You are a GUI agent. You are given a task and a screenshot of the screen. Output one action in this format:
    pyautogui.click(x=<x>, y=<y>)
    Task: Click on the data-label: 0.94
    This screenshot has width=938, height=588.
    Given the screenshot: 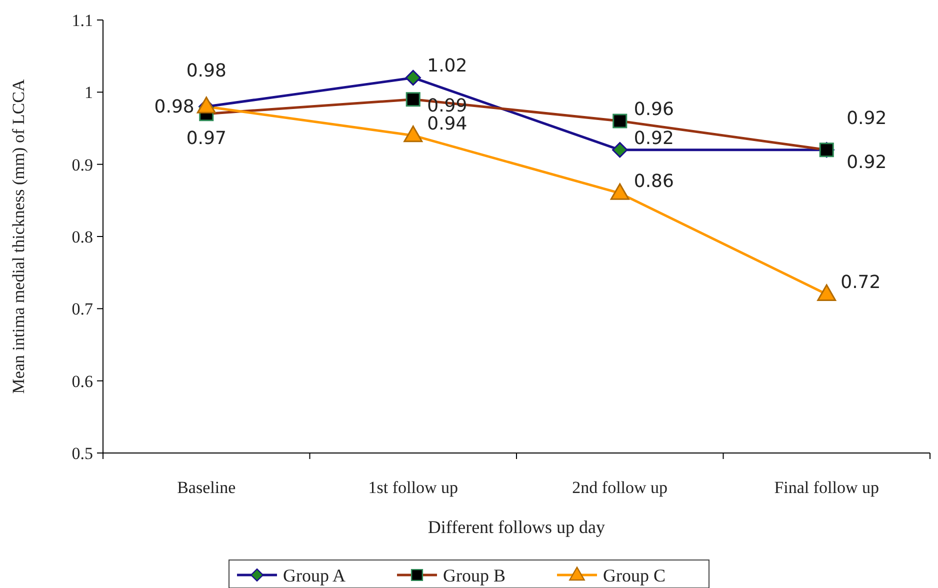 What is the action you would take?
    pyautogui.click(x=447, y=123)
    